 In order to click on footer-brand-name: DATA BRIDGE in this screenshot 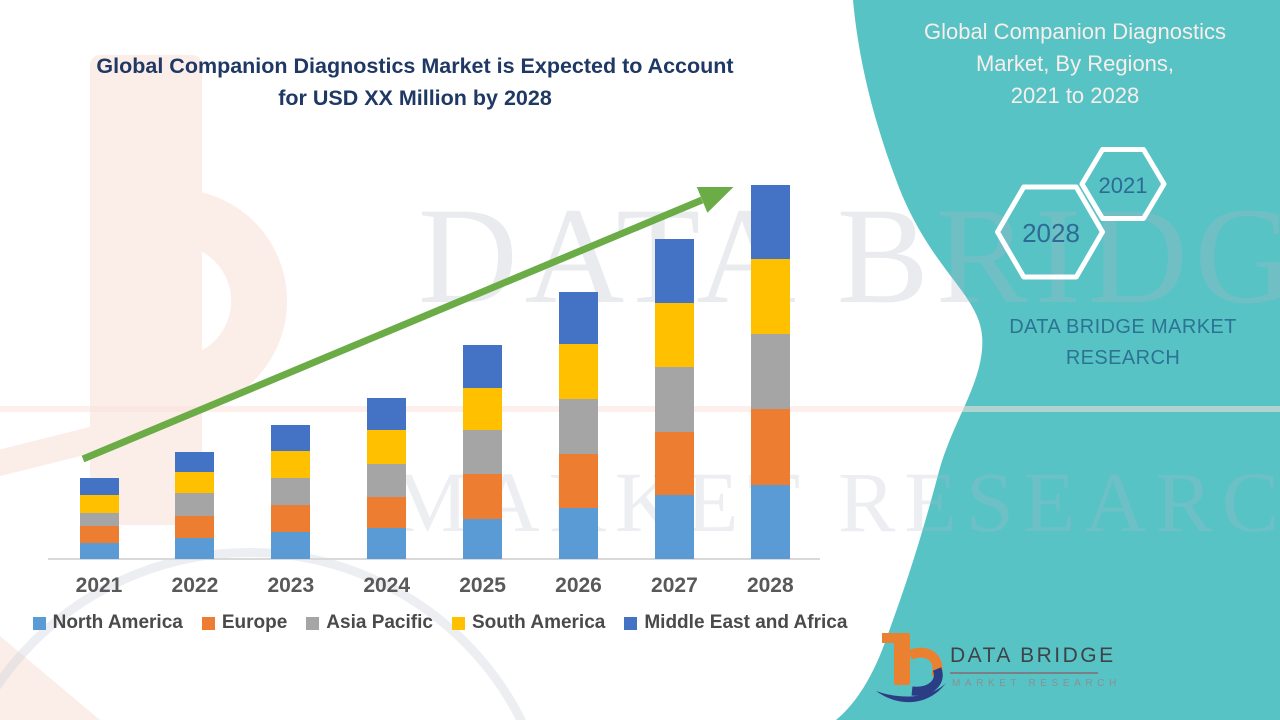, I will do `click(1033, 655)`.